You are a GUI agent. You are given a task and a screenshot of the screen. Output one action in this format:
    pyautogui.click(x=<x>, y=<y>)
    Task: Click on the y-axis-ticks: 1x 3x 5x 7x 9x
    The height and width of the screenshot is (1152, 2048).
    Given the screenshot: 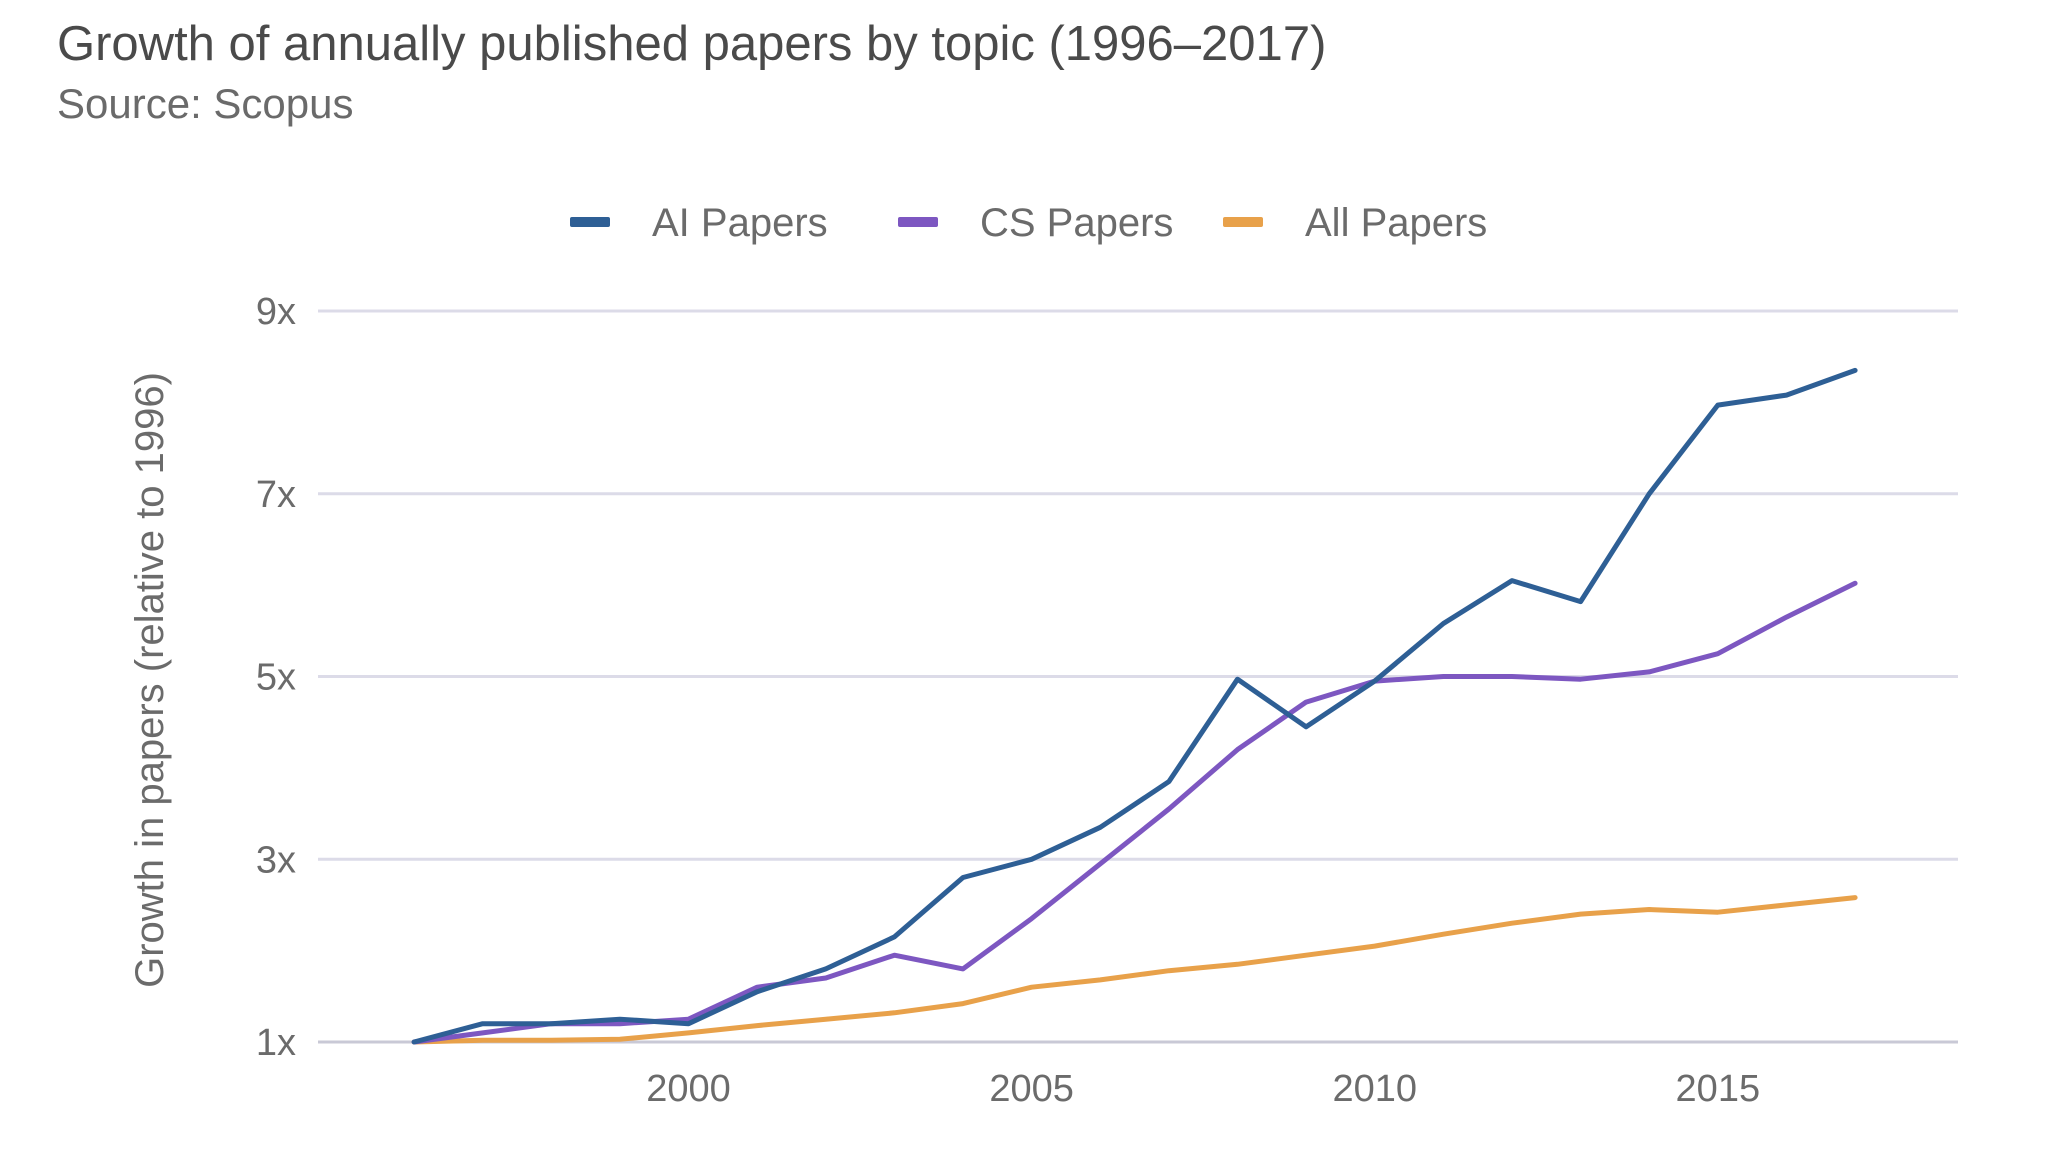 What is the action you would take?
    pyautogui.click(x=276, y=677)
    